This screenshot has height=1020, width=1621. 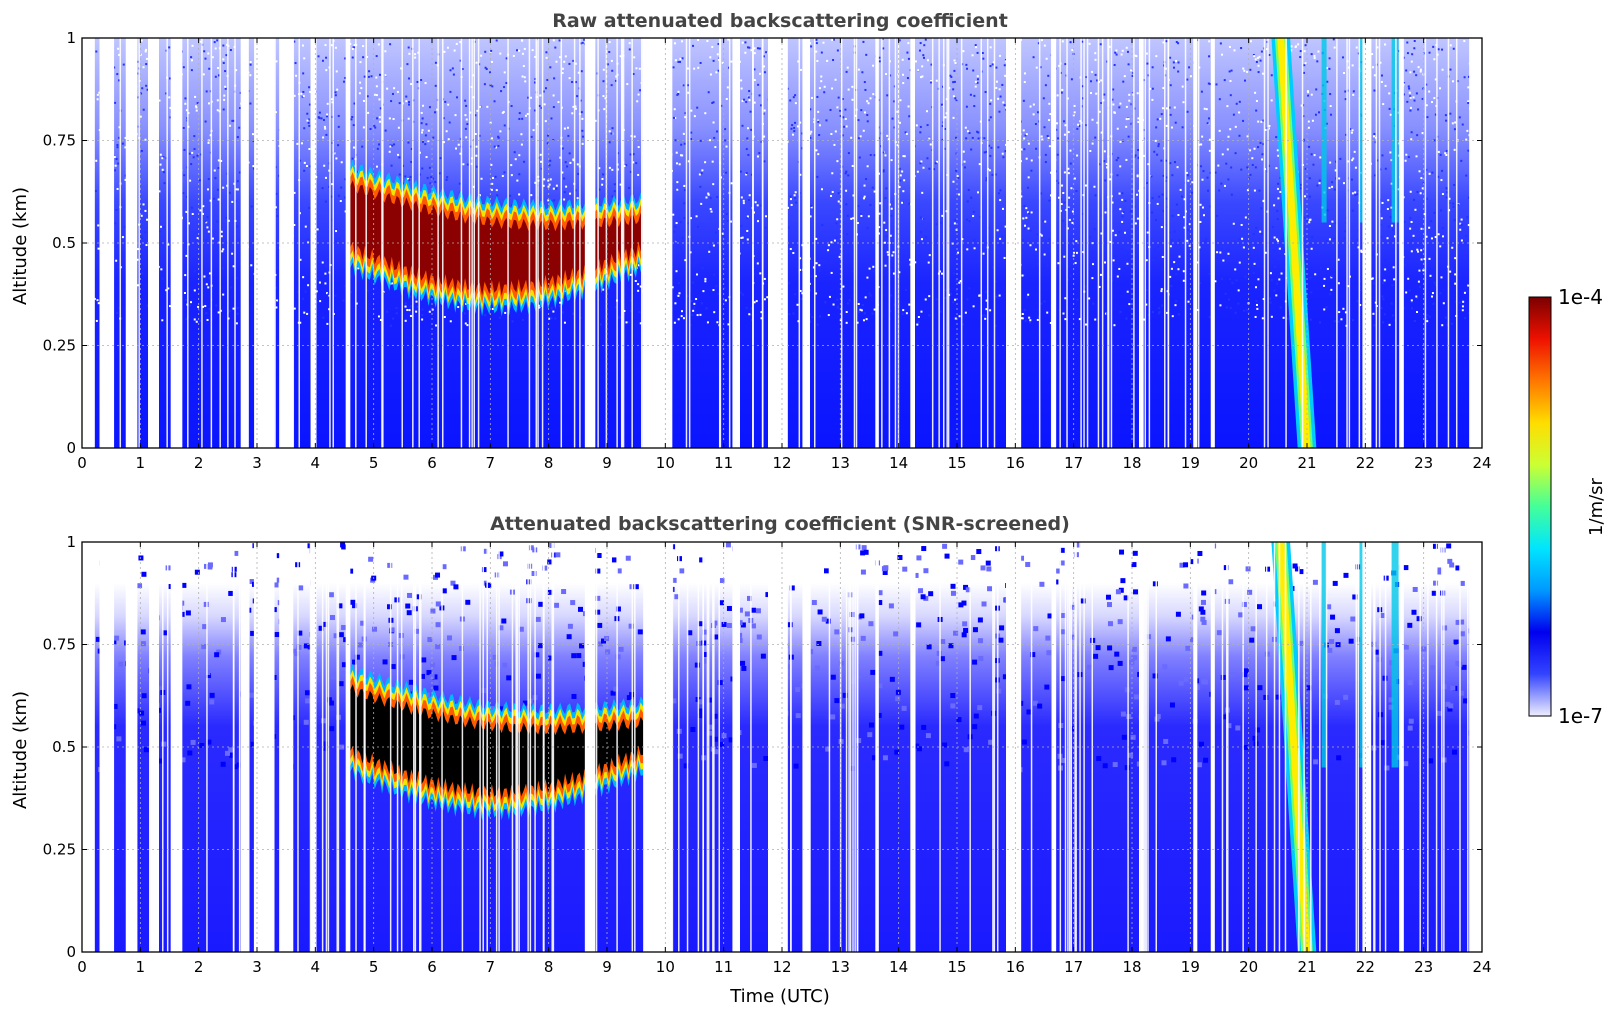 What do you see at coordinates (71, 542) in the screenshot?
I see `y-tick-label: 1` at bounding box center [71, 542].